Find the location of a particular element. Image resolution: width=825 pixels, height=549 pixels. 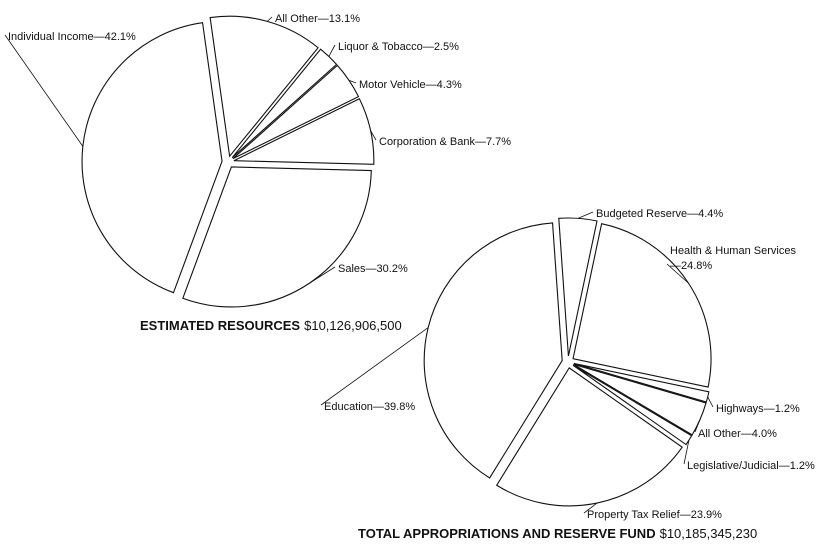

slice-label: Highways—1.2% is located at coordinates (758, 409).